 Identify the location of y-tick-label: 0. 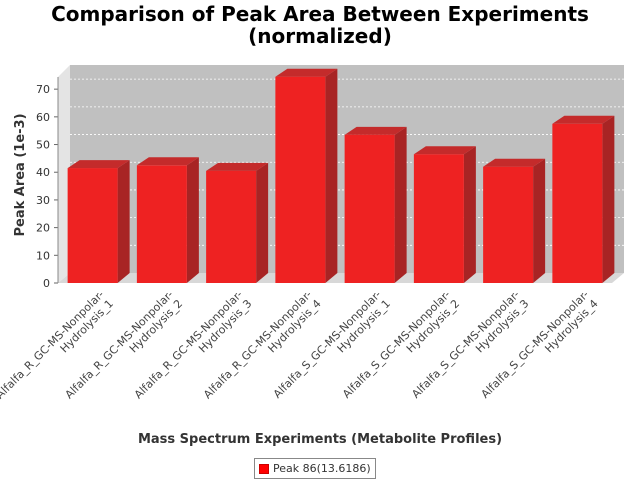
(46, 283).